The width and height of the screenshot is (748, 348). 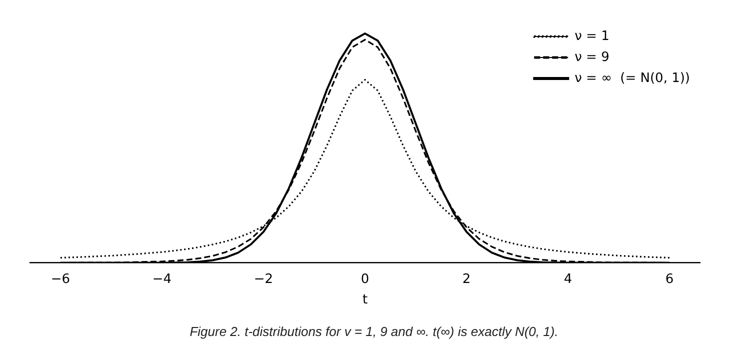 What do you see at coordinates (632, 78) in the screenshot?
I see `legend-label: ν = ∞ (= N(0, 1))` at bounding box center [632, 78].